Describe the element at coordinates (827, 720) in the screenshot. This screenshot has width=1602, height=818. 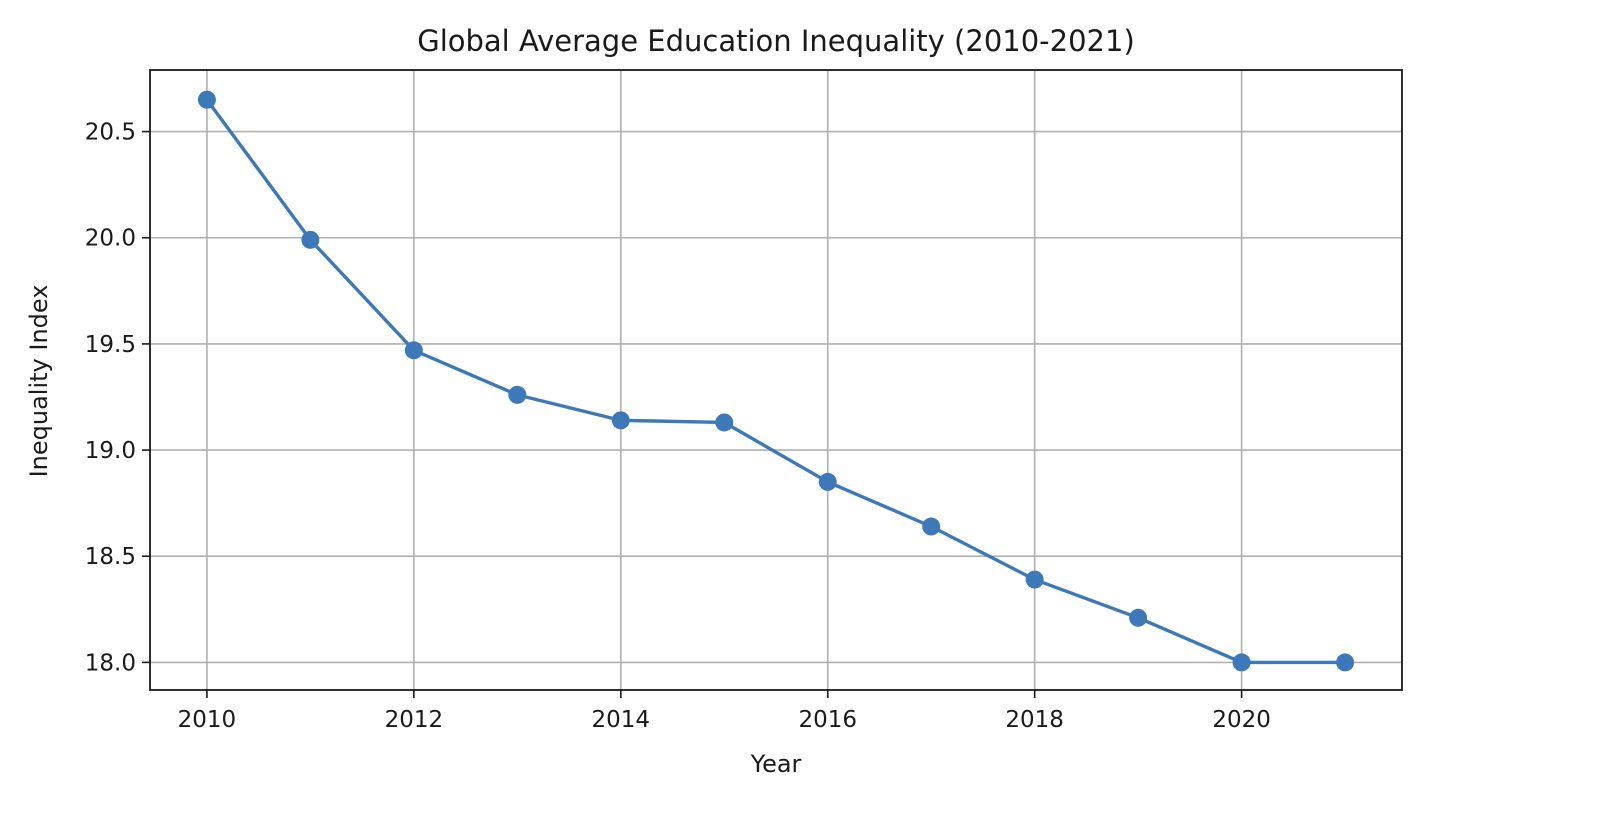
I see `x-tick-label: 2016` at that location.